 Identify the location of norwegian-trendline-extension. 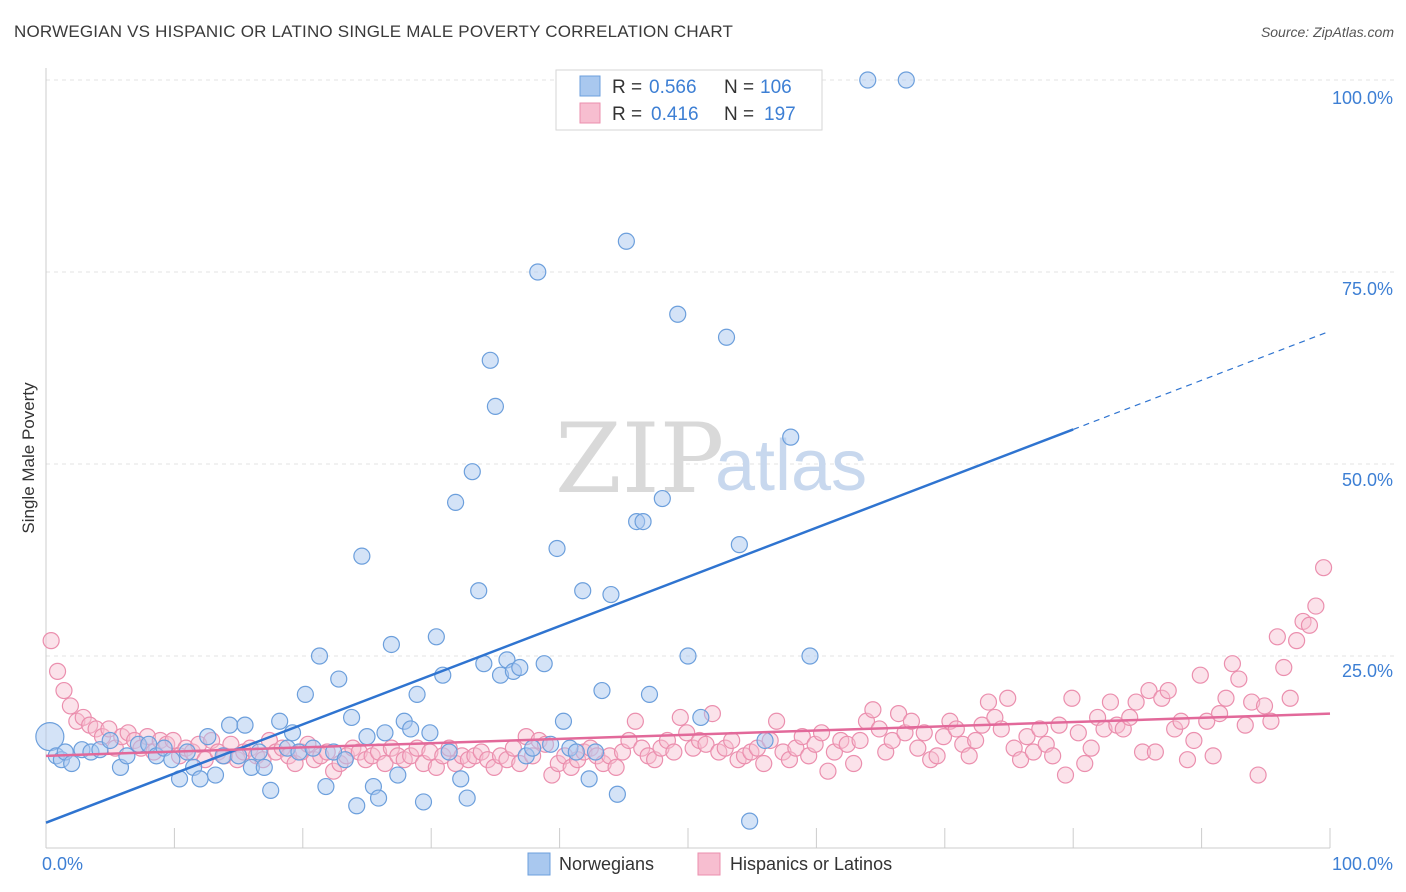
(1201, 380).